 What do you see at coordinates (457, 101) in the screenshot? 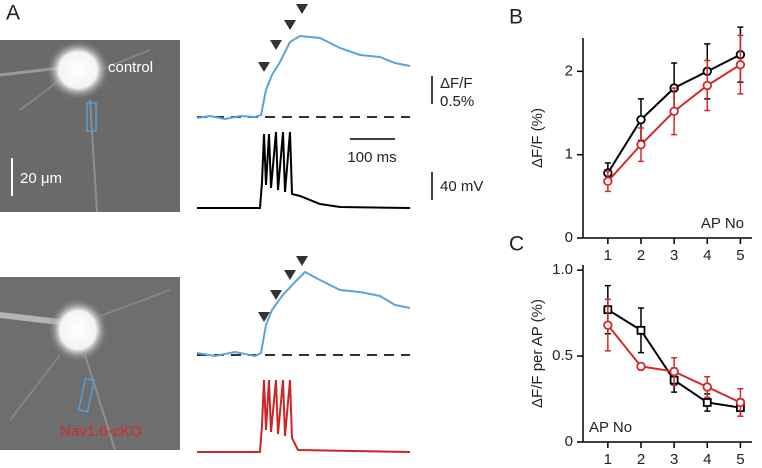
I see `scale-label: 0.5%` at bounding box center [457, 101].